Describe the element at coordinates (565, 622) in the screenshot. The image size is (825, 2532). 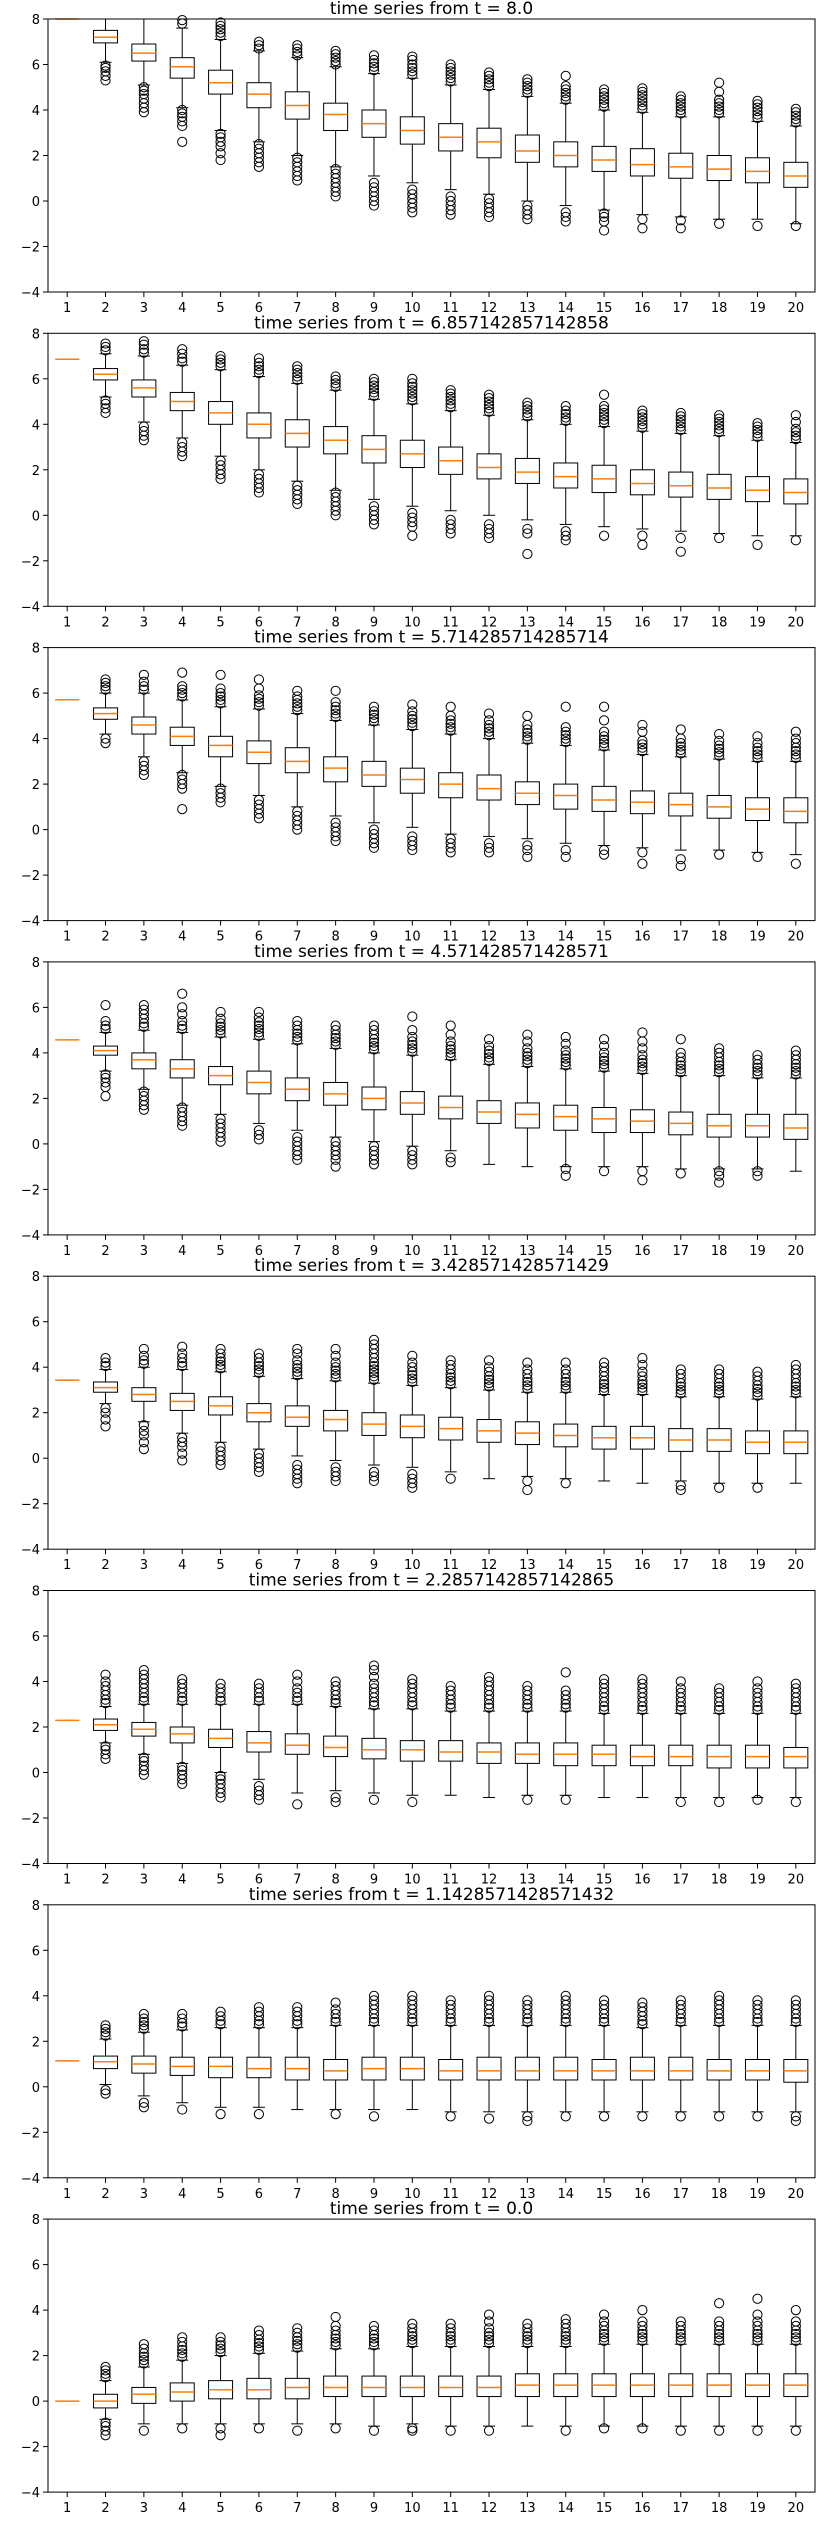
I see `x-tick-label: 14` at that location.